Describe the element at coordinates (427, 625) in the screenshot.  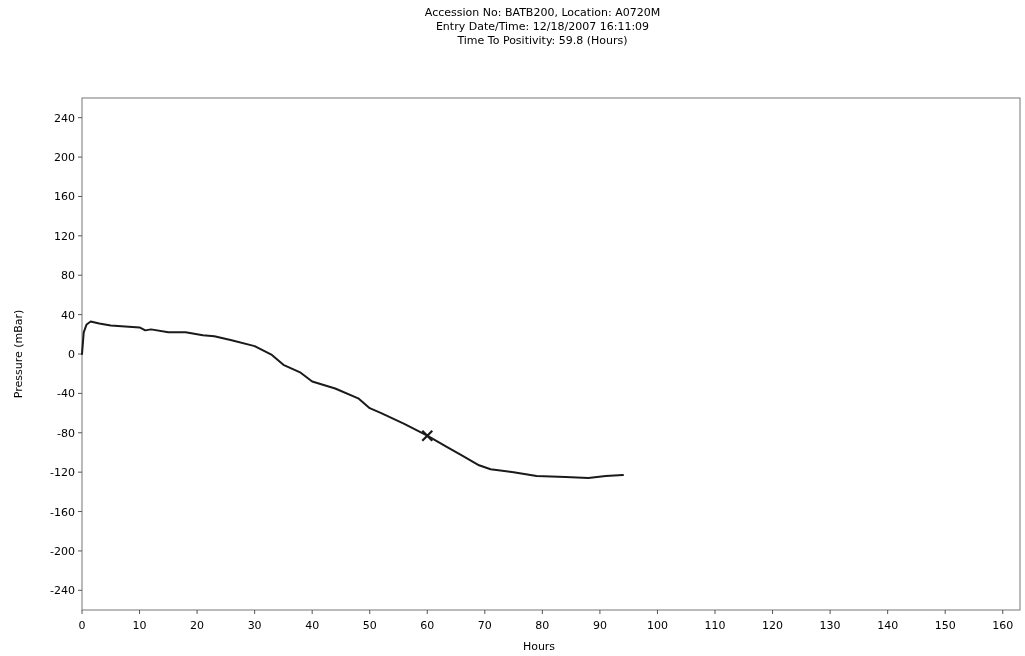
I see `x-tick-label: 60` at that location.